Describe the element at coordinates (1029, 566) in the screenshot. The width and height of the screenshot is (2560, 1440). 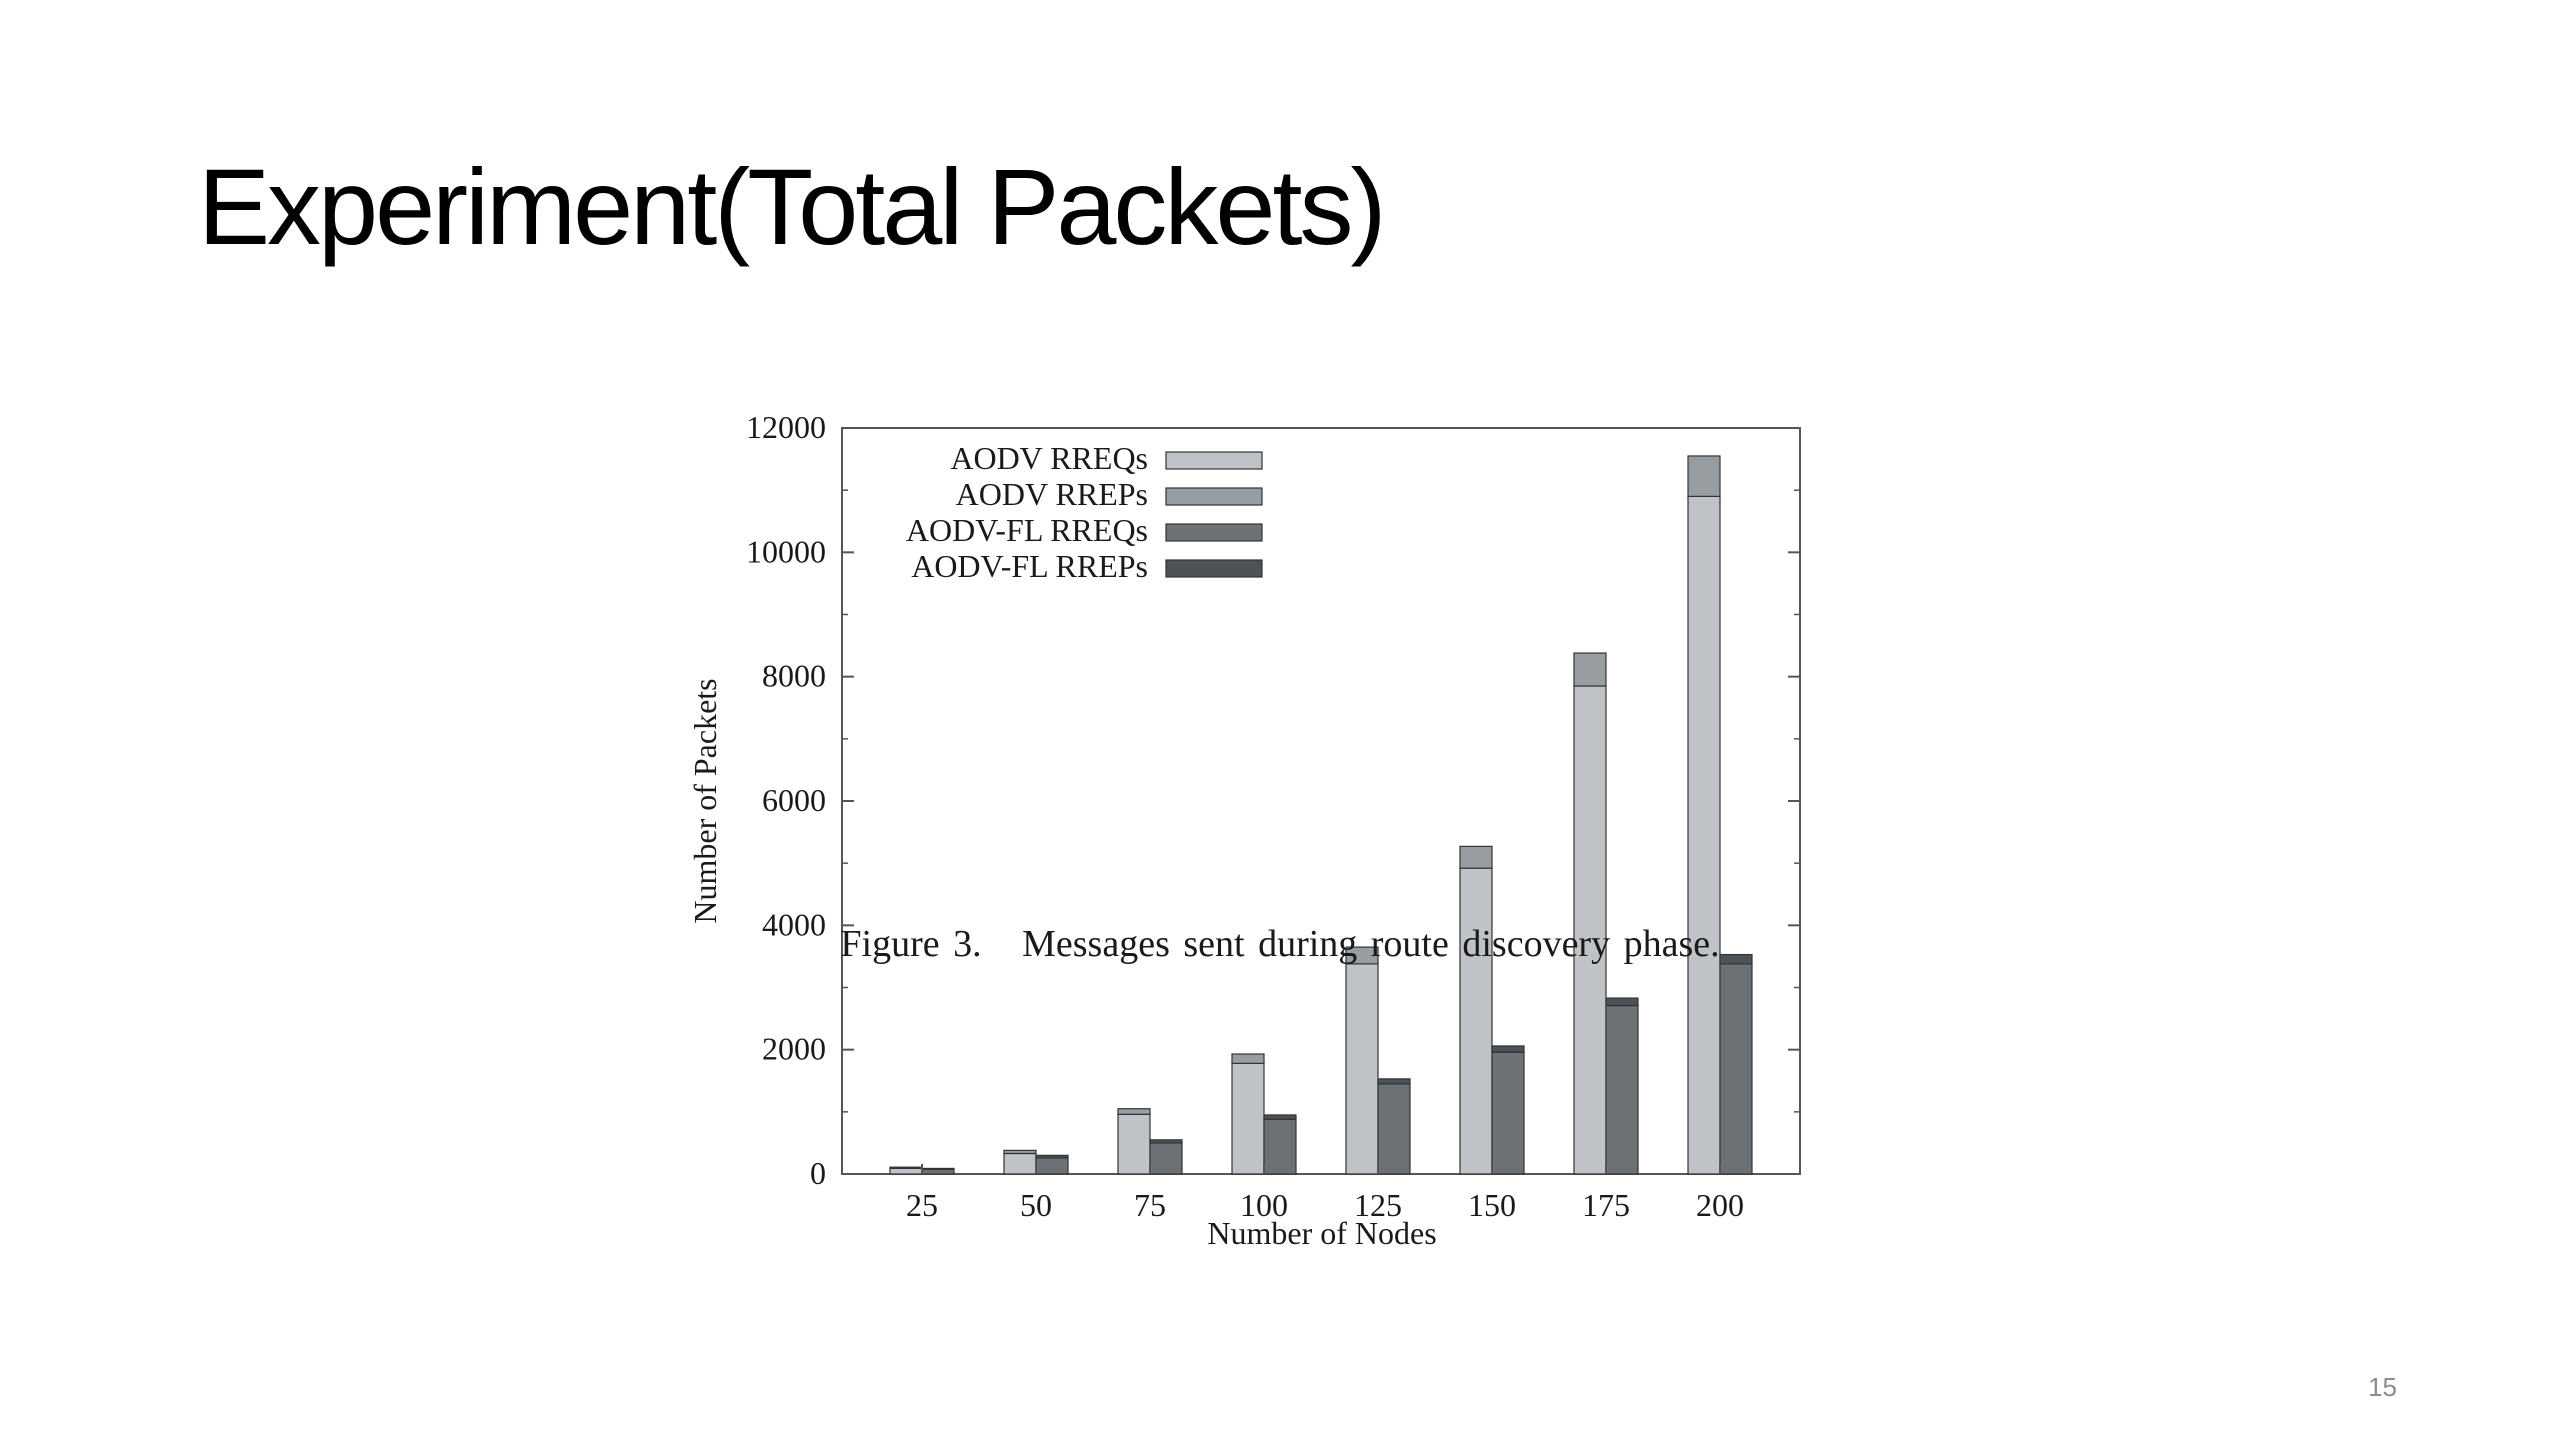
I see `legend-label: AODV-FL RREPs` at that location.